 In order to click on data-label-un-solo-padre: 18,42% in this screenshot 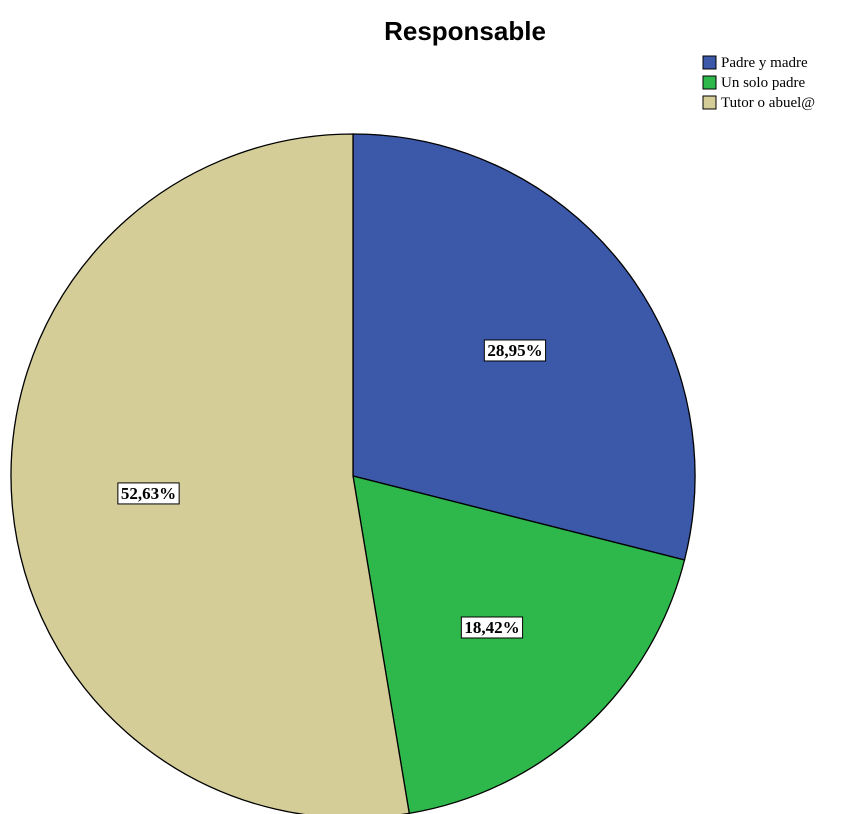, I will do `click(492, 627)`.